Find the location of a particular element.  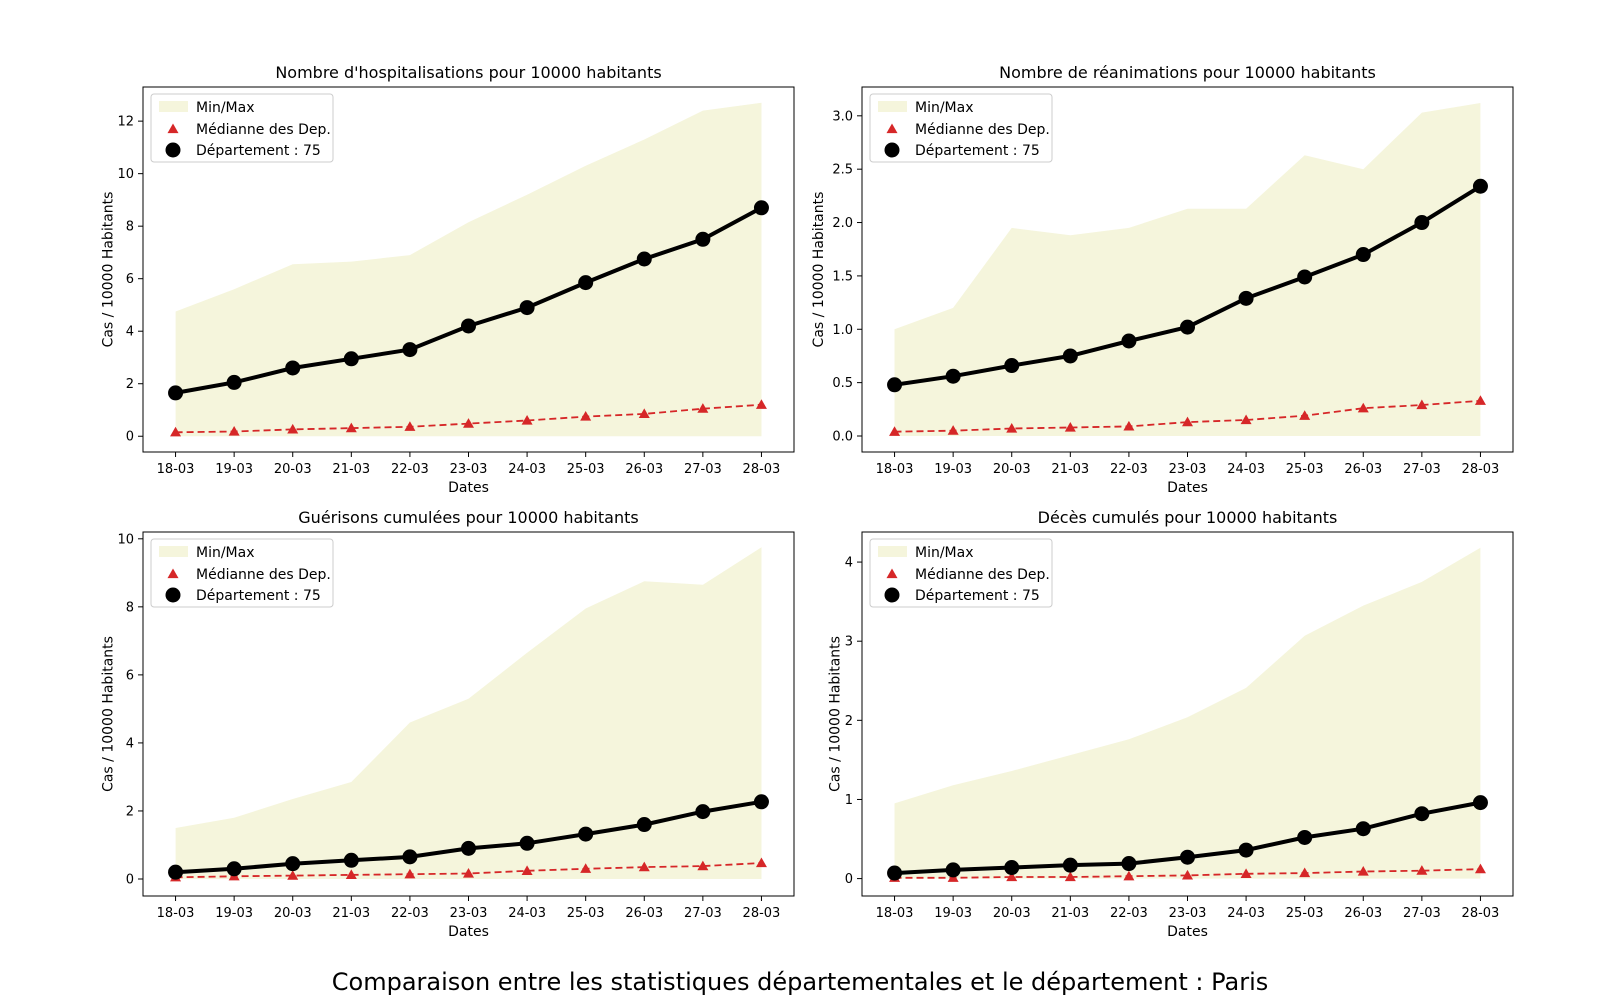

chart-title: Décès cumulés pour 10000 habitants is located at coordinates (1188, 517).